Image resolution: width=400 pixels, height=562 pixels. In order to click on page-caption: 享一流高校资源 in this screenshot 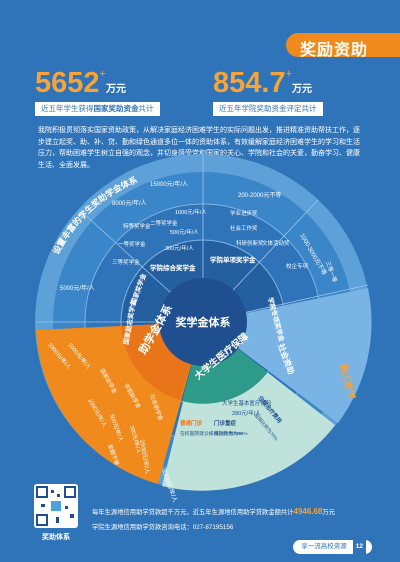, I will do `click(324, 546)`.